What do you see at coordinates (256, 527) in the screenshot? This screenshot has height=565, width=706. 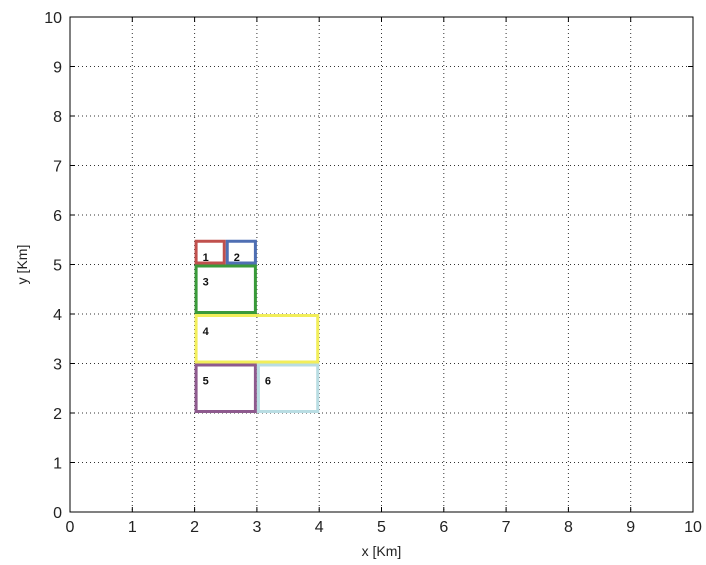 I see `x-tick-label: 3` at bounding box center [256, 527].